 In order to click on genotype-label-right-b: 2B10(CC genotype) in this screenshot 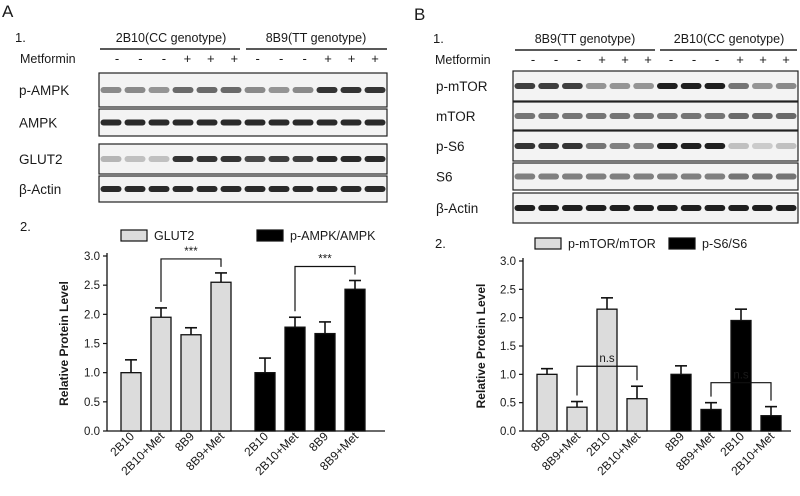, I will do `click(729, 39)`.